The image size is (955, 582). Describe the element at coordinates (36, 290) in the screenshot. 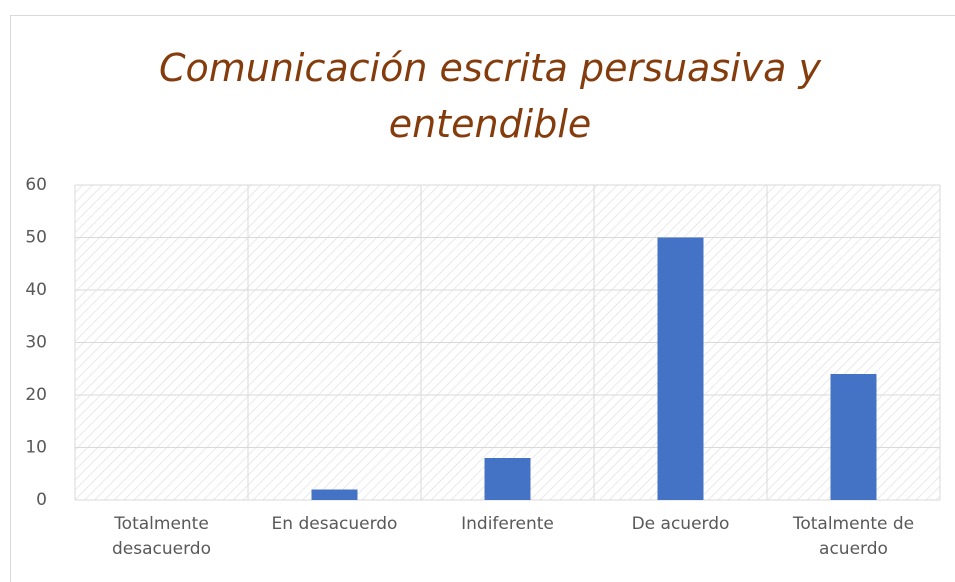

I see `y-tick-label: 40` at that location.